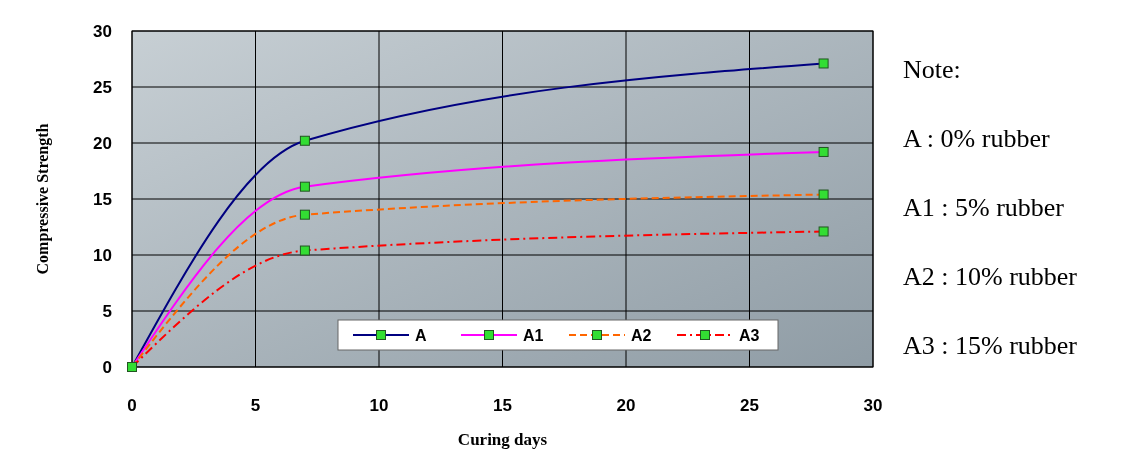 This screenshot has width=1126, height=461. I want to click on x-tick-label: 30, so click(873, 405).